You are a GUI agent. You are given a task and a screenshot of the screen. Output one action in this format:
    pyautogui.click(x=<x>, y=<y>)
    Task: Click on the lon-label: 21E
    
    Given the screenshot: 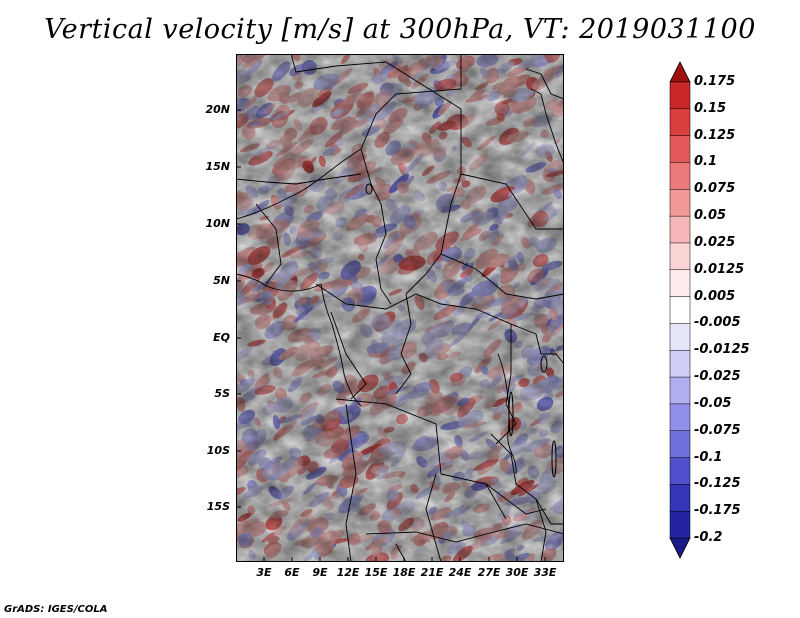 What is the action you would take?
    pyautogui.click(x=432, y=572)
    